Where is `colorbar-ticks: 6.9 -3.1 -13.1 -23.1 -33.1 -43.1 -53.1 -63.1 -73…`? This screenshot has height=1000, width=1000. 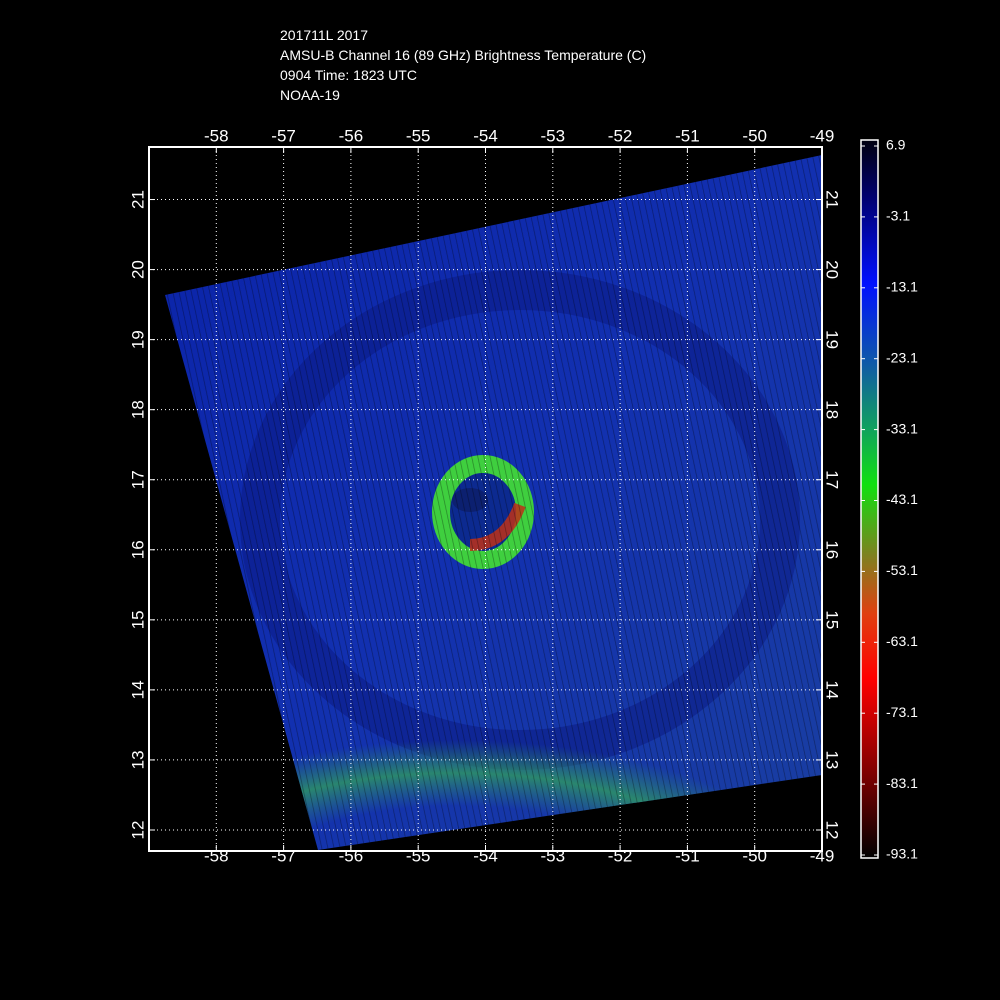 colorbar-ticks: 6.9 -3.1 -13.1 -23.1 -33.1 -43.1 -53.1 -63.1 -73… is located at coordinates (889, 499).